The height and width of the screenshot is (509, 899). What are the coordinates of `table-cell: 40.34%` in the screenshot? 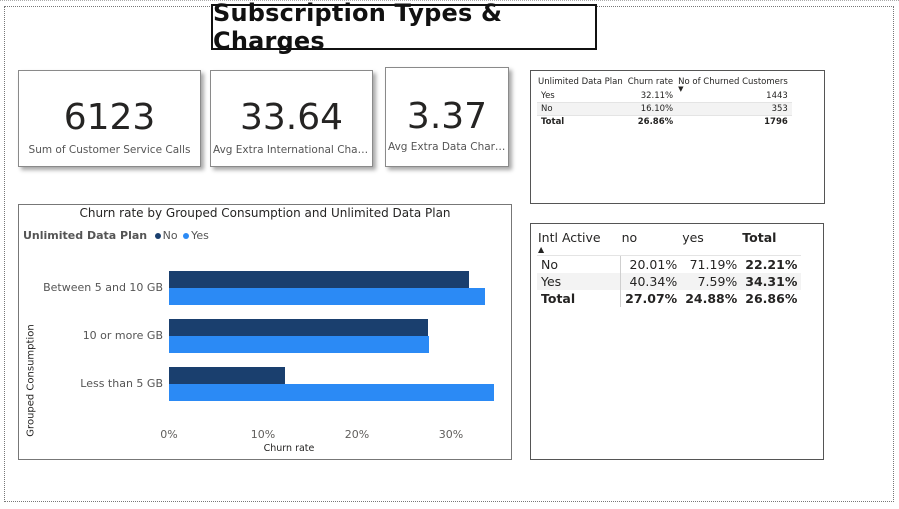 It's located at (651, 281).